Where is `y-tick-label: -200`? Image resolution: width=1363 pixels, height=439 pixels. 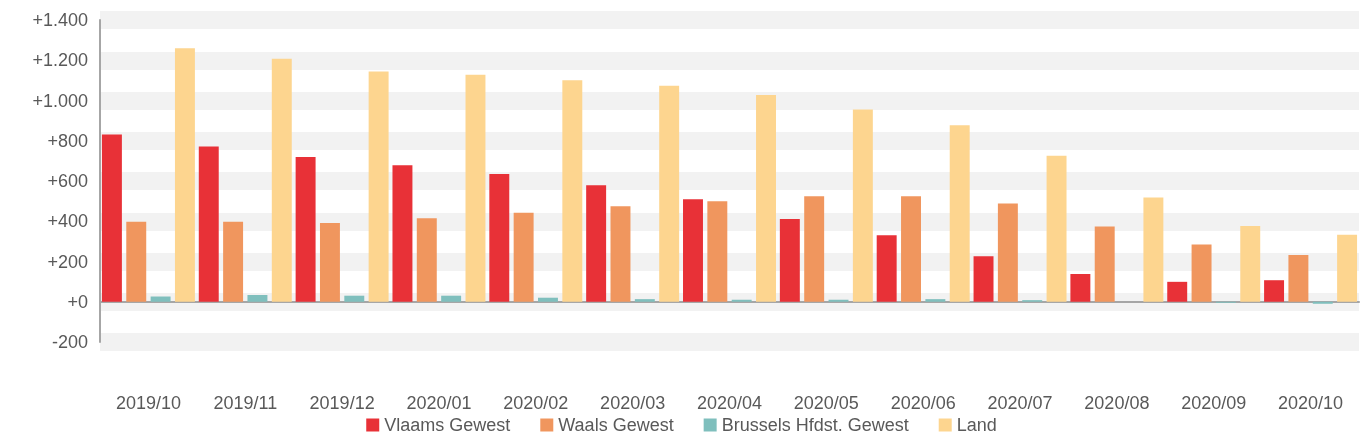
y-tick-label: -200 is located at coordinates (69, 342).